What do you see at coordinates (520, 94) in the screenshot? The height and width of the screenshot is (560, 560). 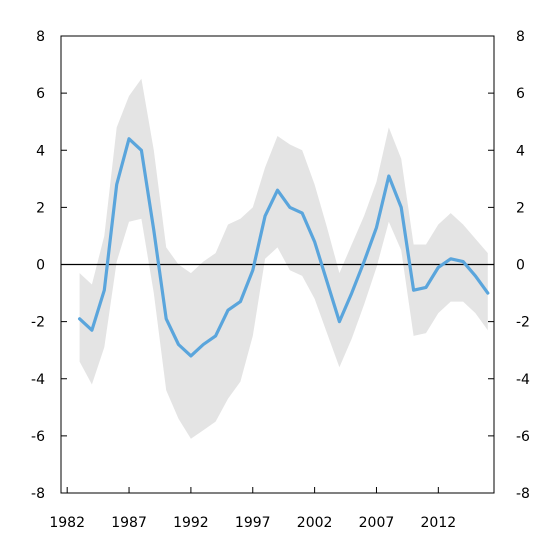 I see `y-tick-label-right: 6` at bounding box center [520, 94].